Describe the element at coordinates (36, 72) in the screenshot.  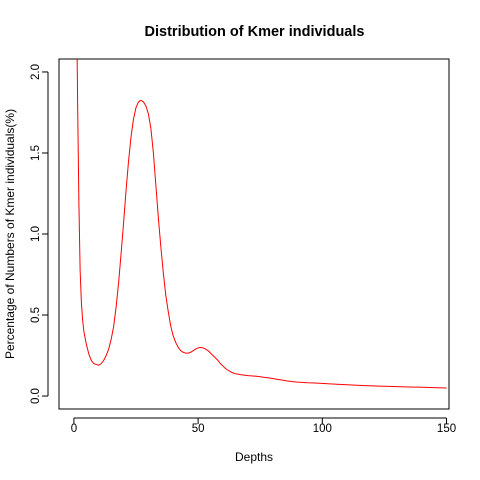
I see `y-tick-label: 2.0` at that location.